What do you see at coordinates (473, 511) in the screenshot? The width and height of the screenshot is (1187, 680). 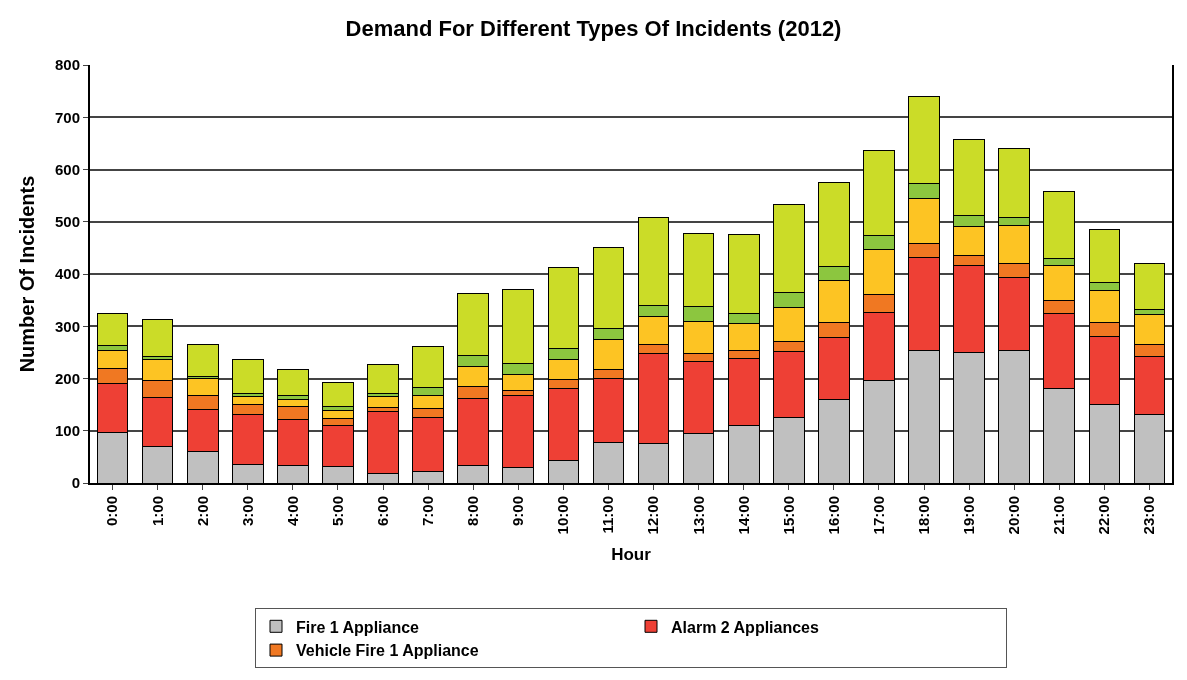 I see `x-tick-label: 8:00` at bounding box center [473, 511].